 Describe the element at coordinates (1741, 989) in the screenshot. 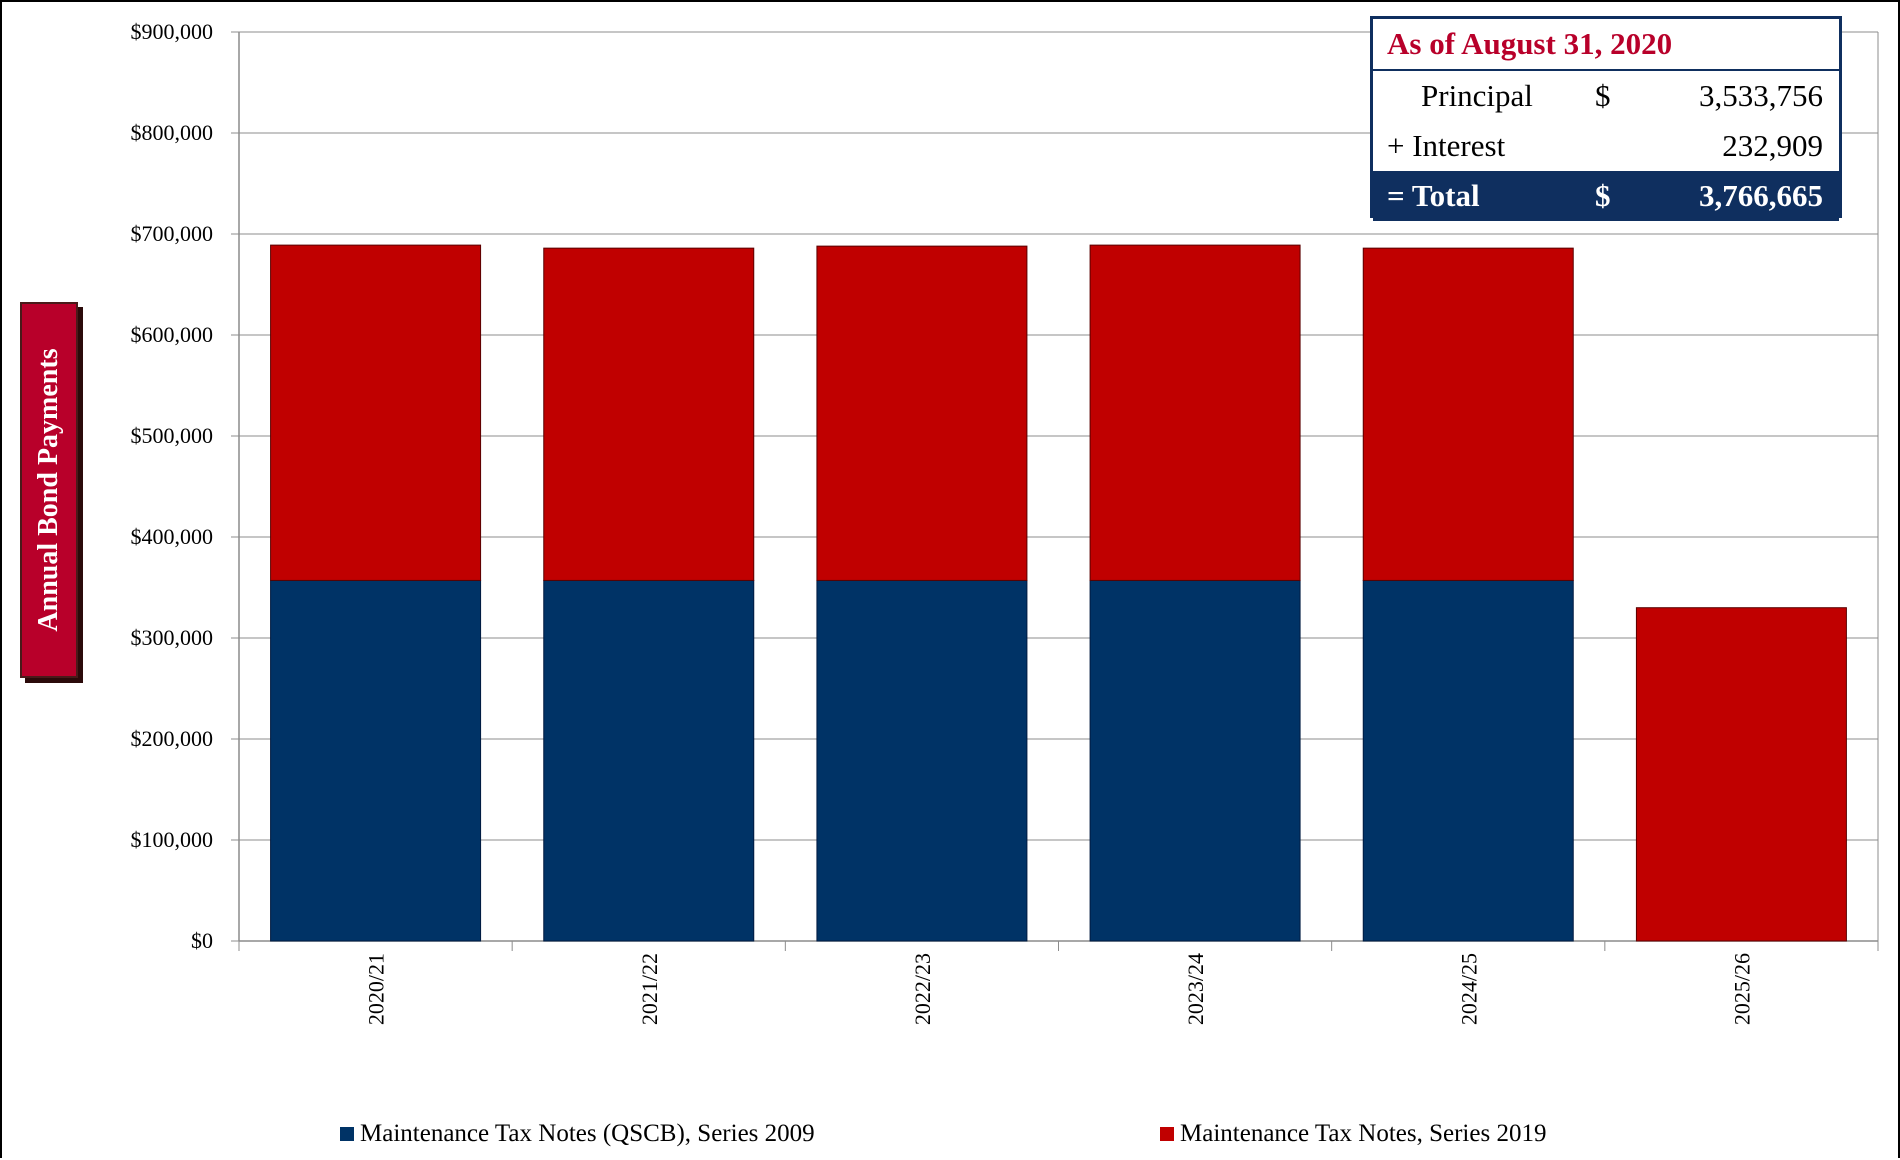

I see `x-tick-label: 2025/26` at that location.